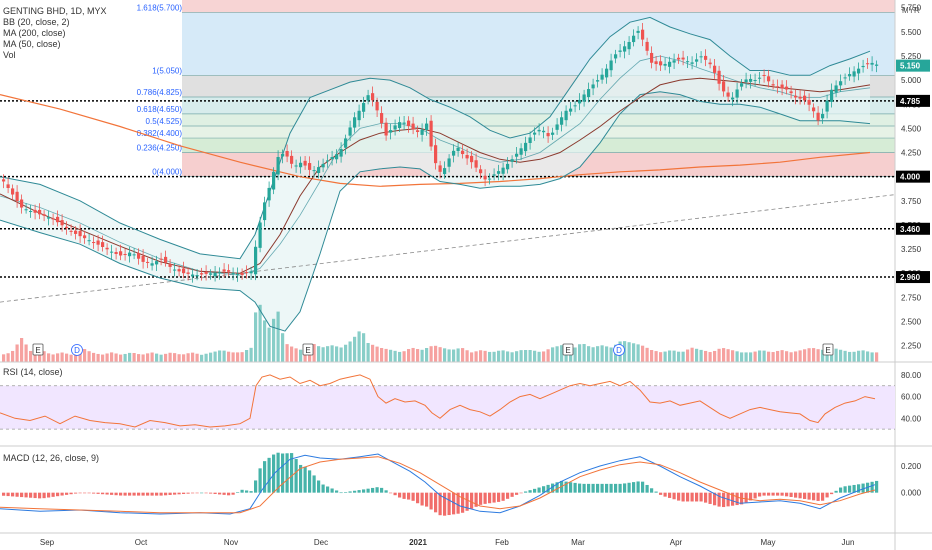  I want to click on price-tick-label: 5.250, so click(911, 56).